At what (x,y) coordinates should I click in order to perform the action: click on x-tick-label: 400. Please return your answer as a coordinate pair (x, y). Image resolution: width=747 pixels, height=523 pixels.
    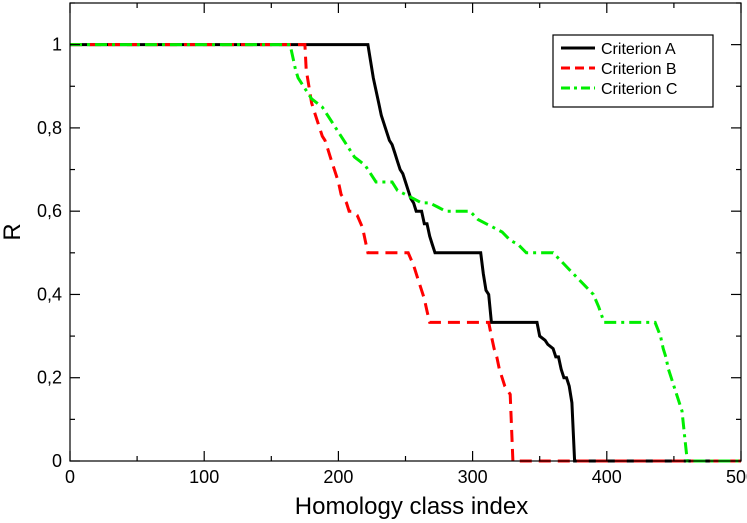
    Looking at the image, I should click on (607, 477).